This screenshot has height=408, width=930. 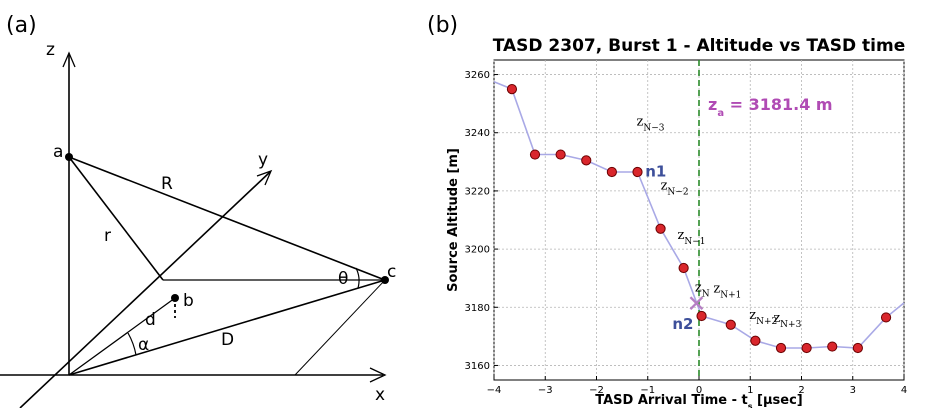 I want to click on alpha-arc, so click(x=132, y=344).